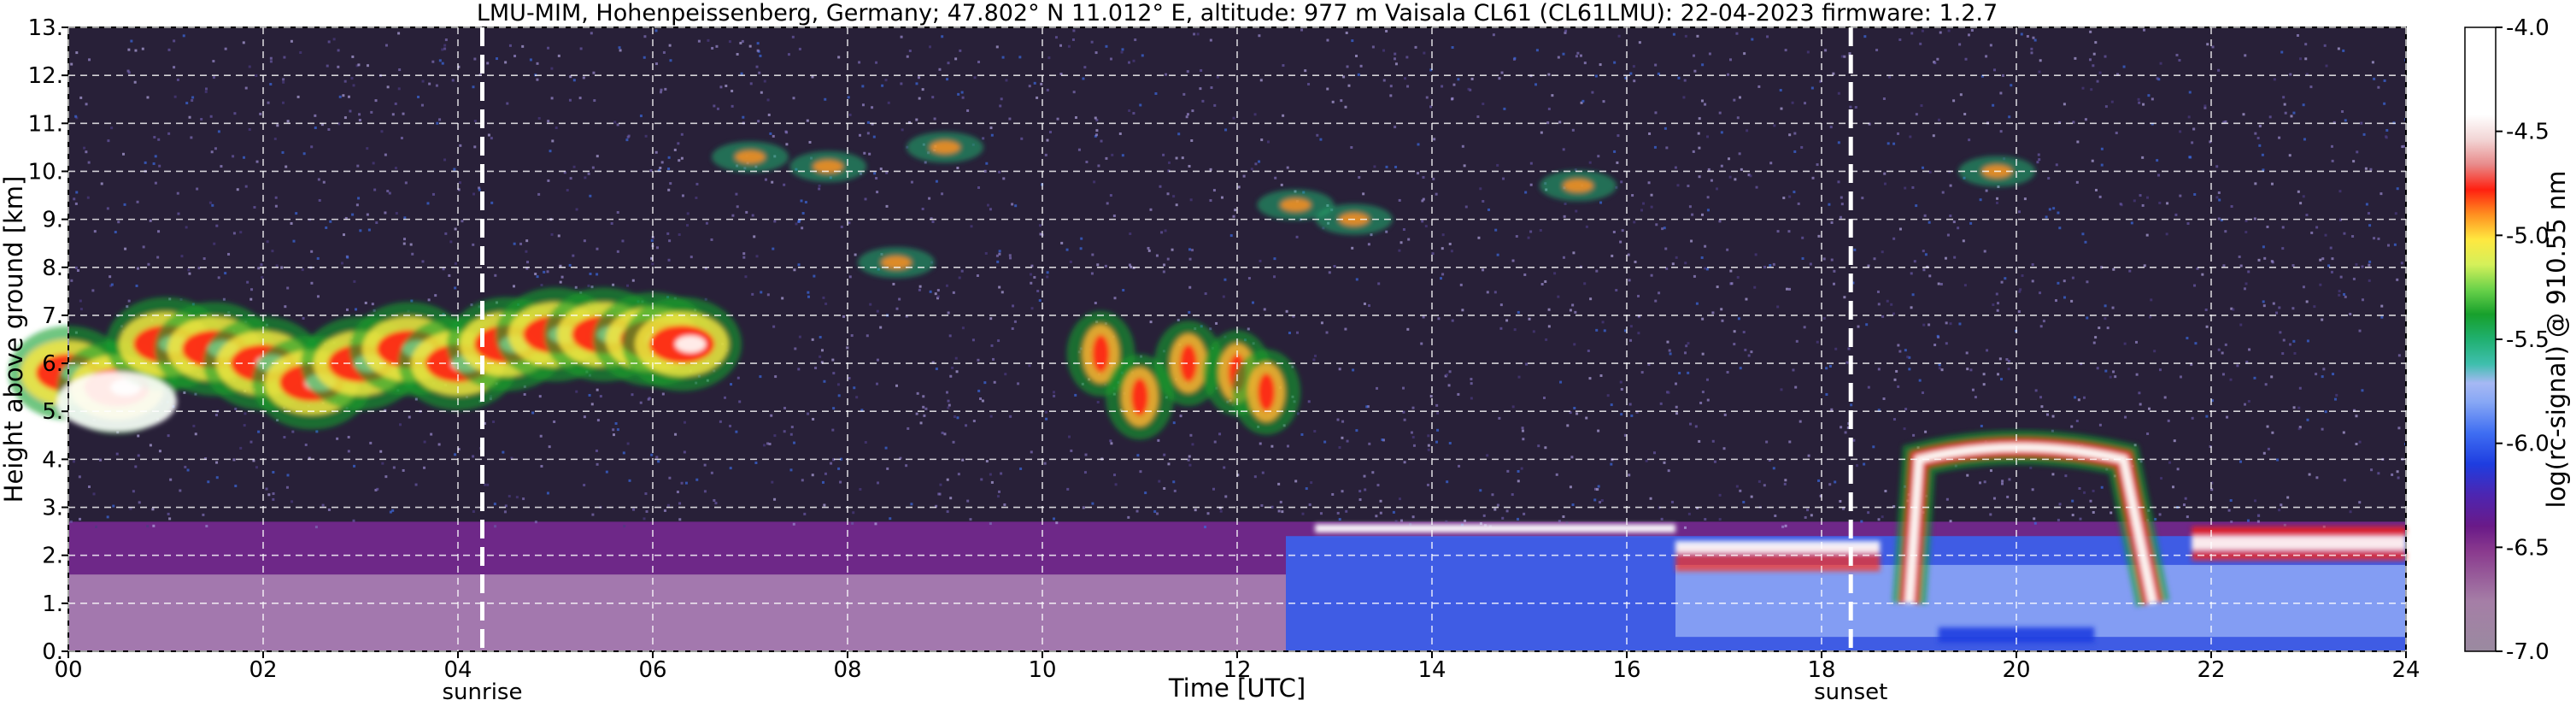 The height and width of the screenshot is (706, 2576). I want to click on colorbar-ticks: -7.0 -6.5 -6.0 -5.5 -5.0 -4.5 -4.0, so click(2523, 340).